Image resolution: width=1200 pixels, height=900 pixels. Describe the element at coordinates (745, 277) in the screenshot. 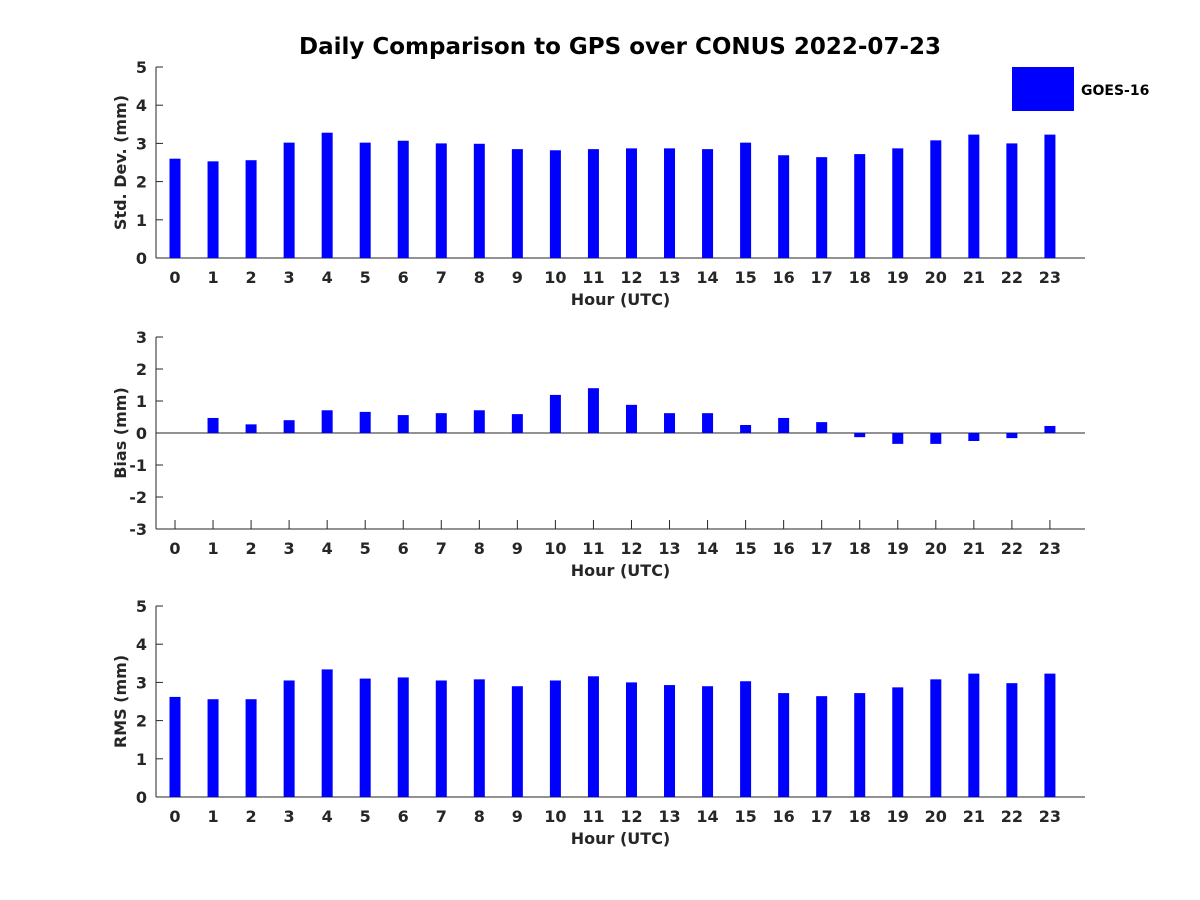

I see `std-dev-x-tick-label: 15` at that location.